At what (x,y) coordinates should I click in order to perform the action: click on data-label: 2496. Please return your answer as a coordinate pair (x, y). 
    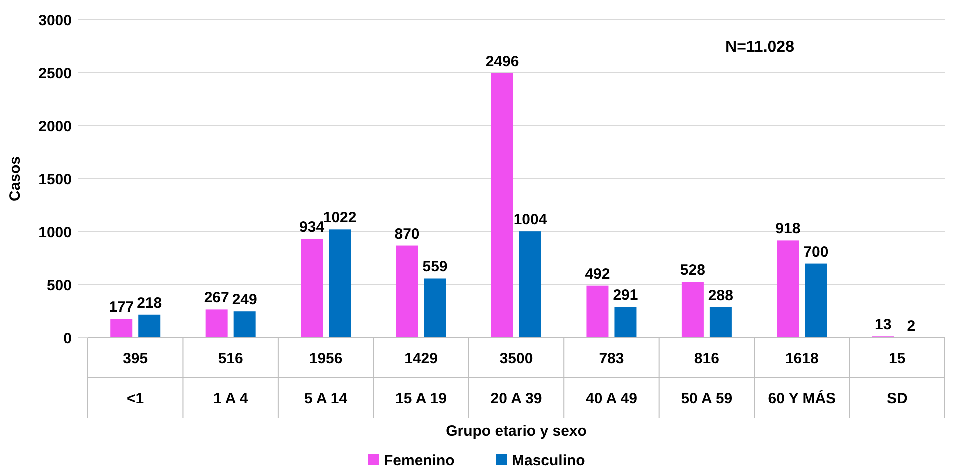
    Looking at the image, I should click on (503, 61).